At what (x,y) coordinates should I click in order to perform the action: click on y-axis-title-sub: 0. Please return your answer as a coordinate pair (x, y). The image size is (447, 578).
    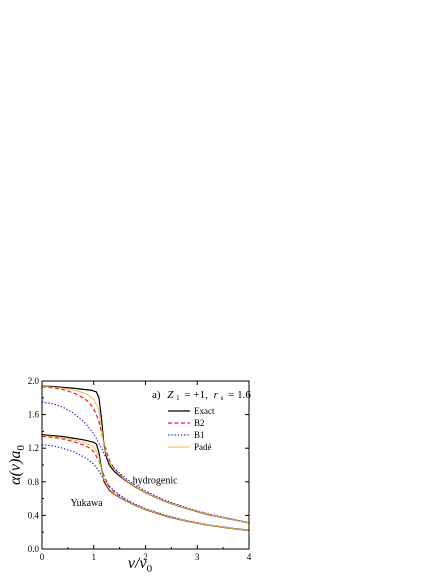
    Looking at the image, I should click on (21, 448).